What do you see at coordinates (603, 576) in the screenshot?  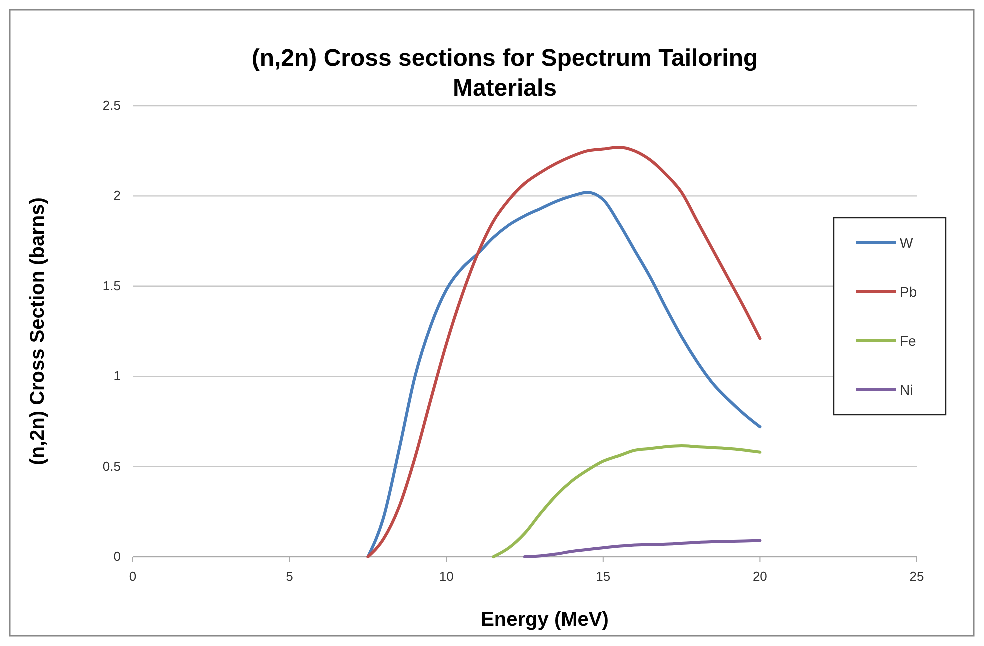 I see `x-tick-label: 15` at bounding box center [603, 576].